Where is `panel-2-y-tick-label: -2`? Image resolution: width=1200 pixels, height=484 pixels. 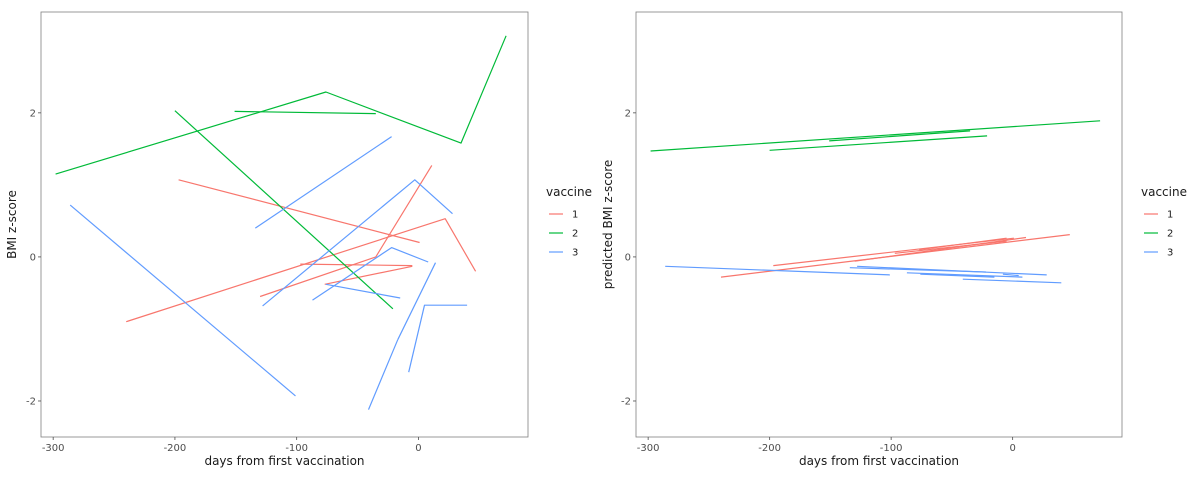
panel-2-y-tick-label: -2 is located at coordinates (626, 401).